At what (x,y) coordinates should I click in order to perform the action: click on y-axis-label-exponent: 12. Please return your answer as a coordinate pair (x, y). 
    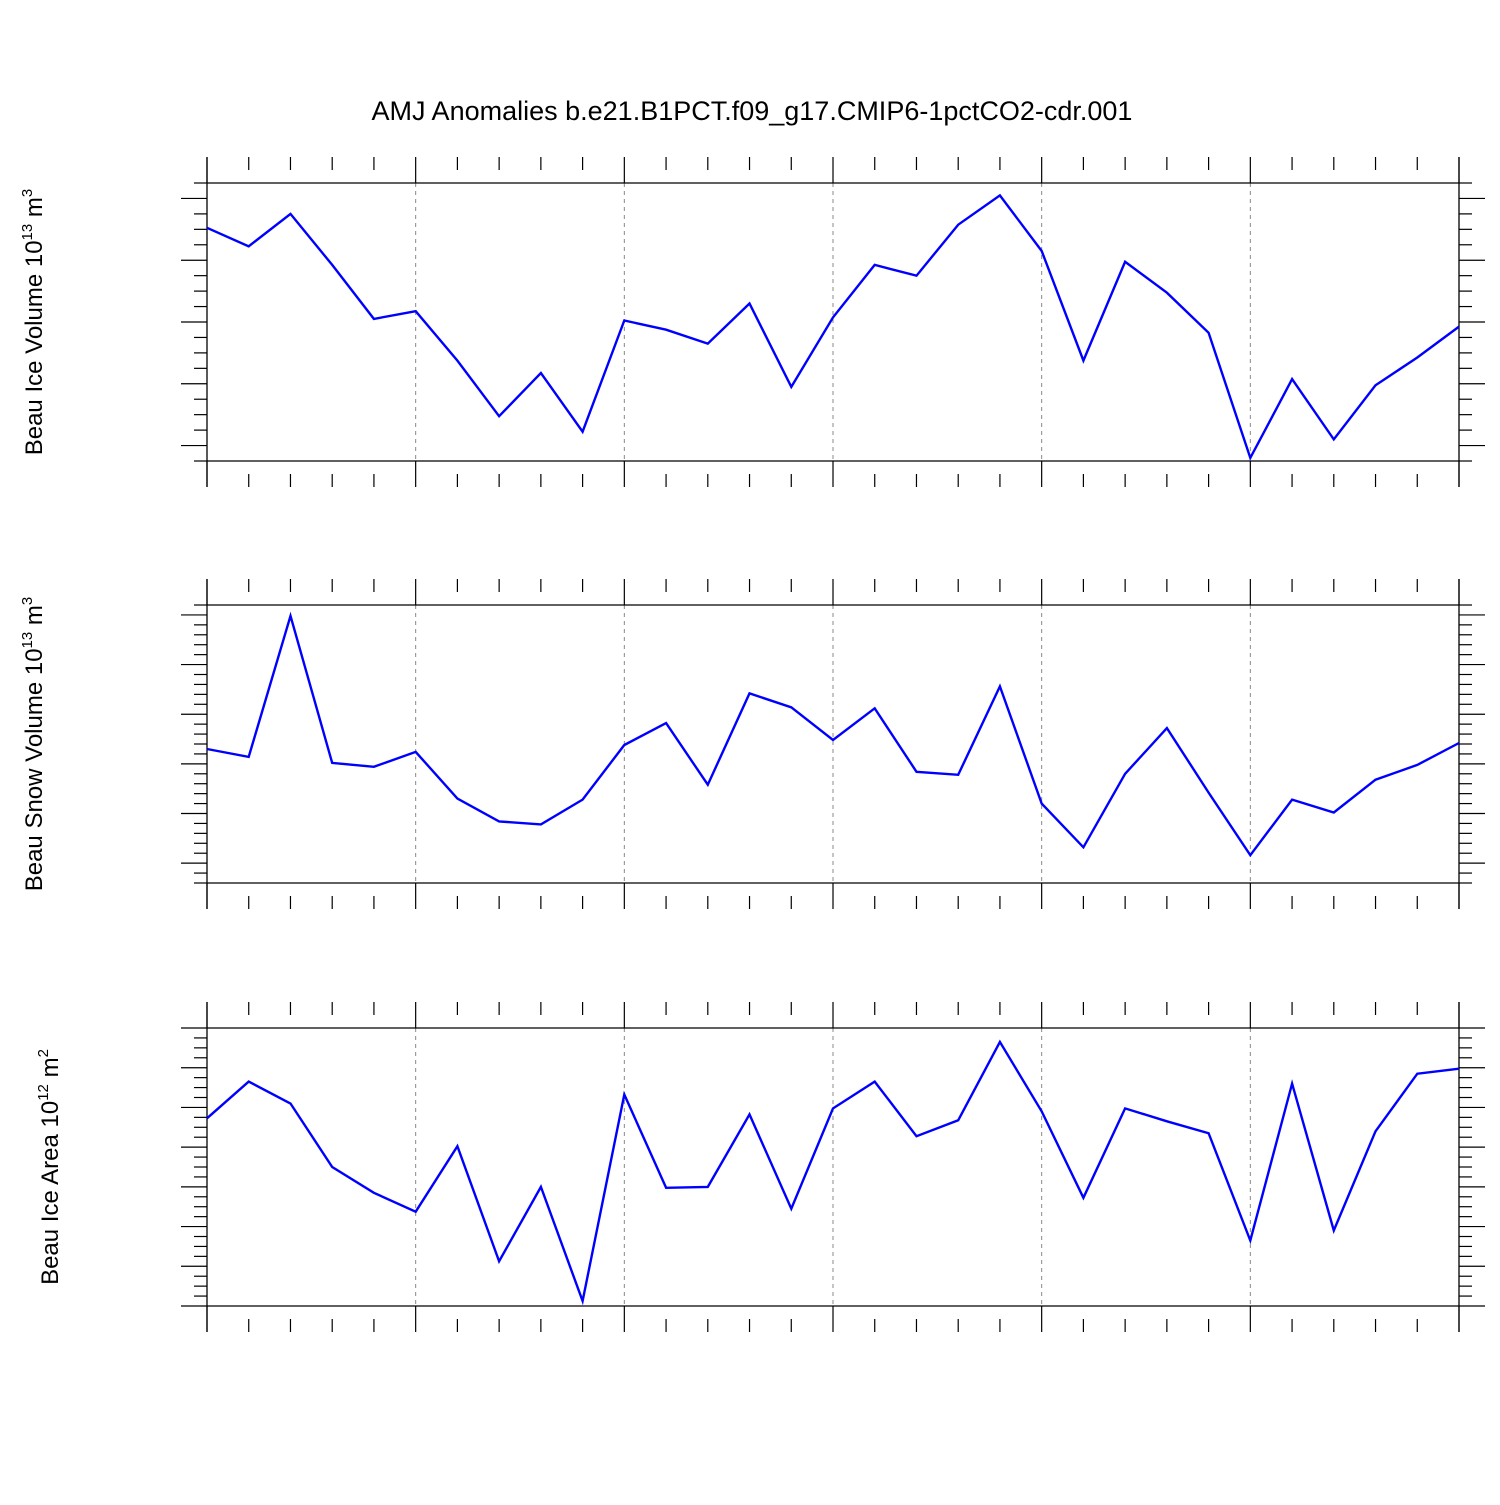
    Looking at the image, I should click on (43, 1092).